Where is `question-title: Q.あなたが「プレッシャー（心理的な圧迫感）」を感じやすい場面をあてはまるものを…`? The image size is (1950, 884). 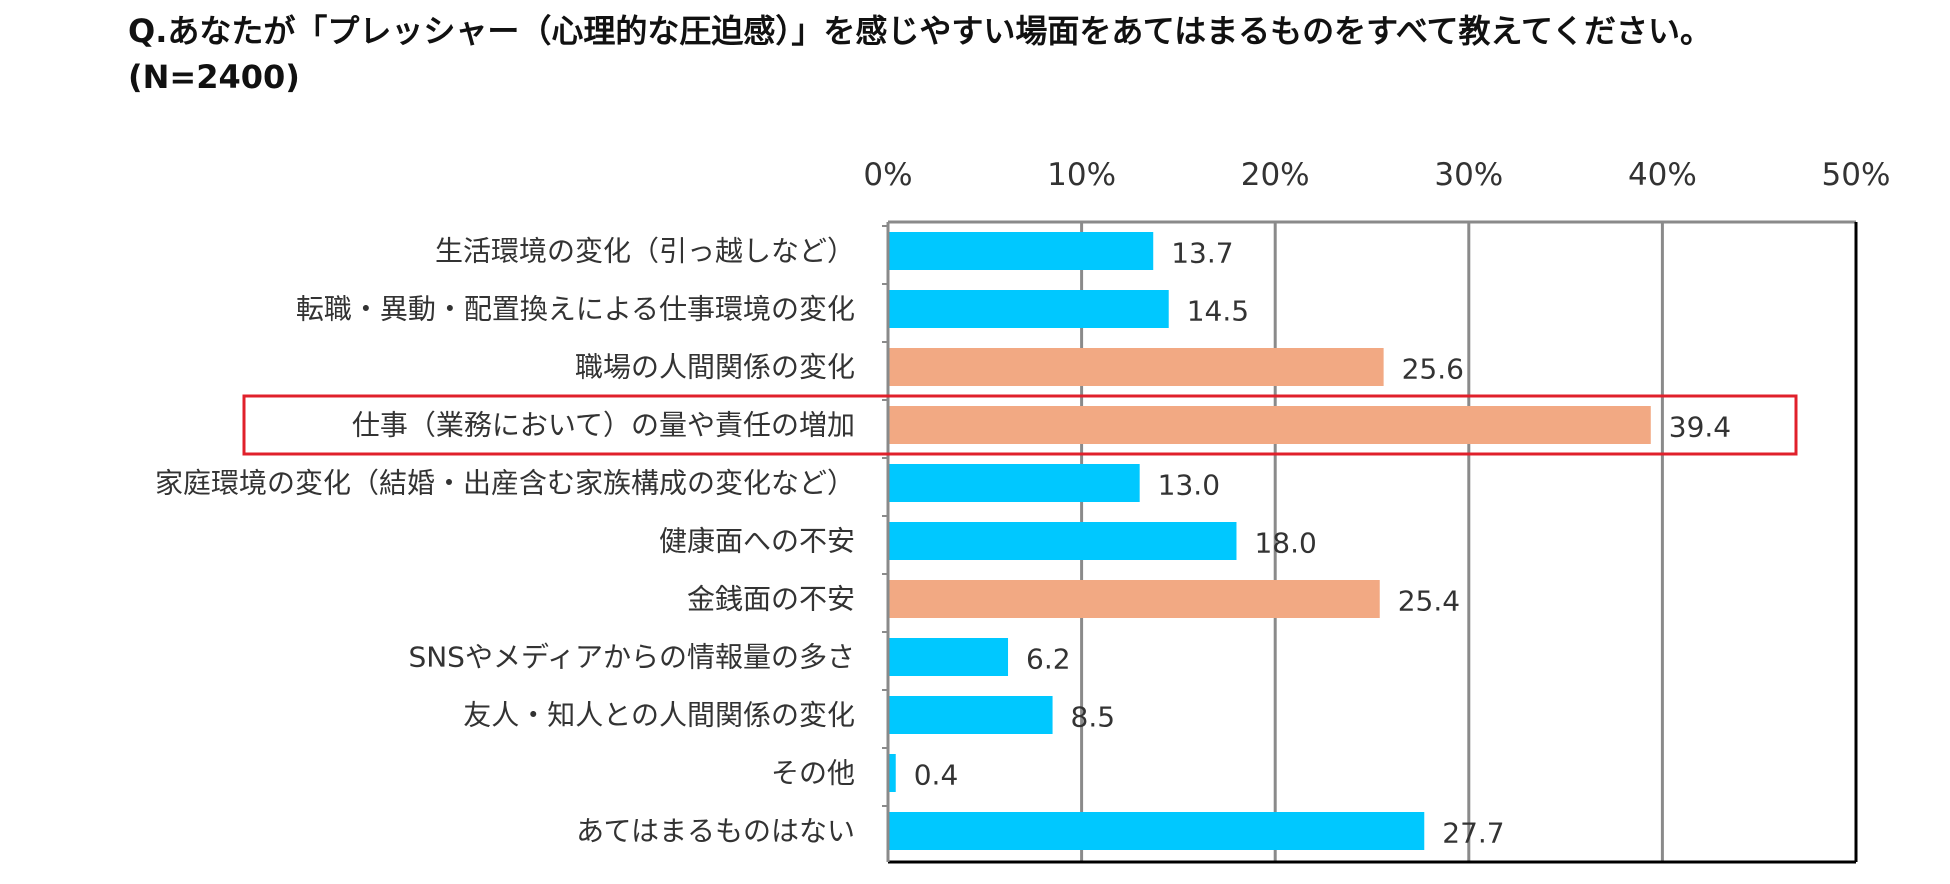 question-title: Q.あなたが「プレッシャー（心理的な圧迫感）」を感じやすい場面をあてはまるものを… is located at coordinates (1033, 54).